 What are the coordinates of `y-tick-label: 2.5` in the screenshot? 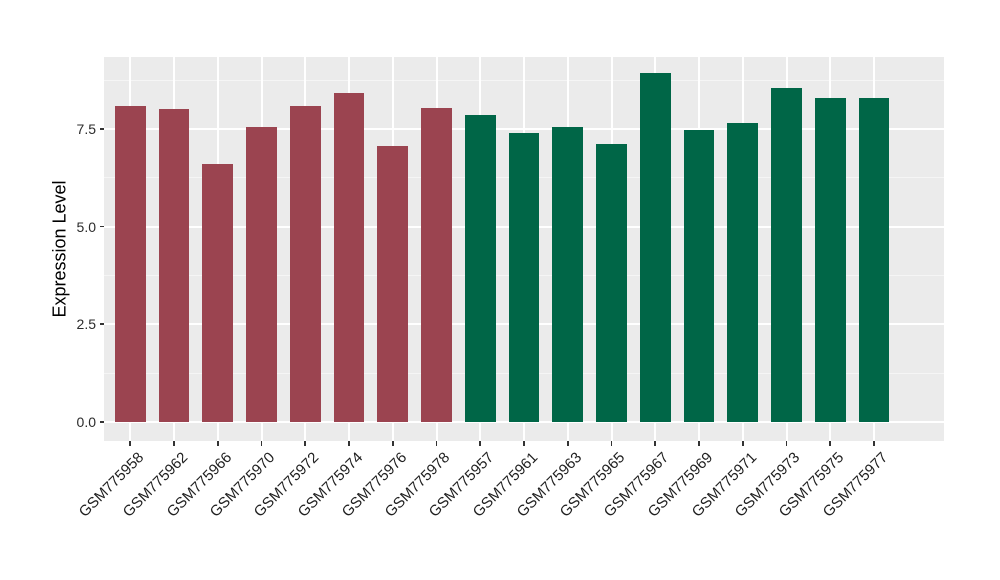 It's located at (86, 324).